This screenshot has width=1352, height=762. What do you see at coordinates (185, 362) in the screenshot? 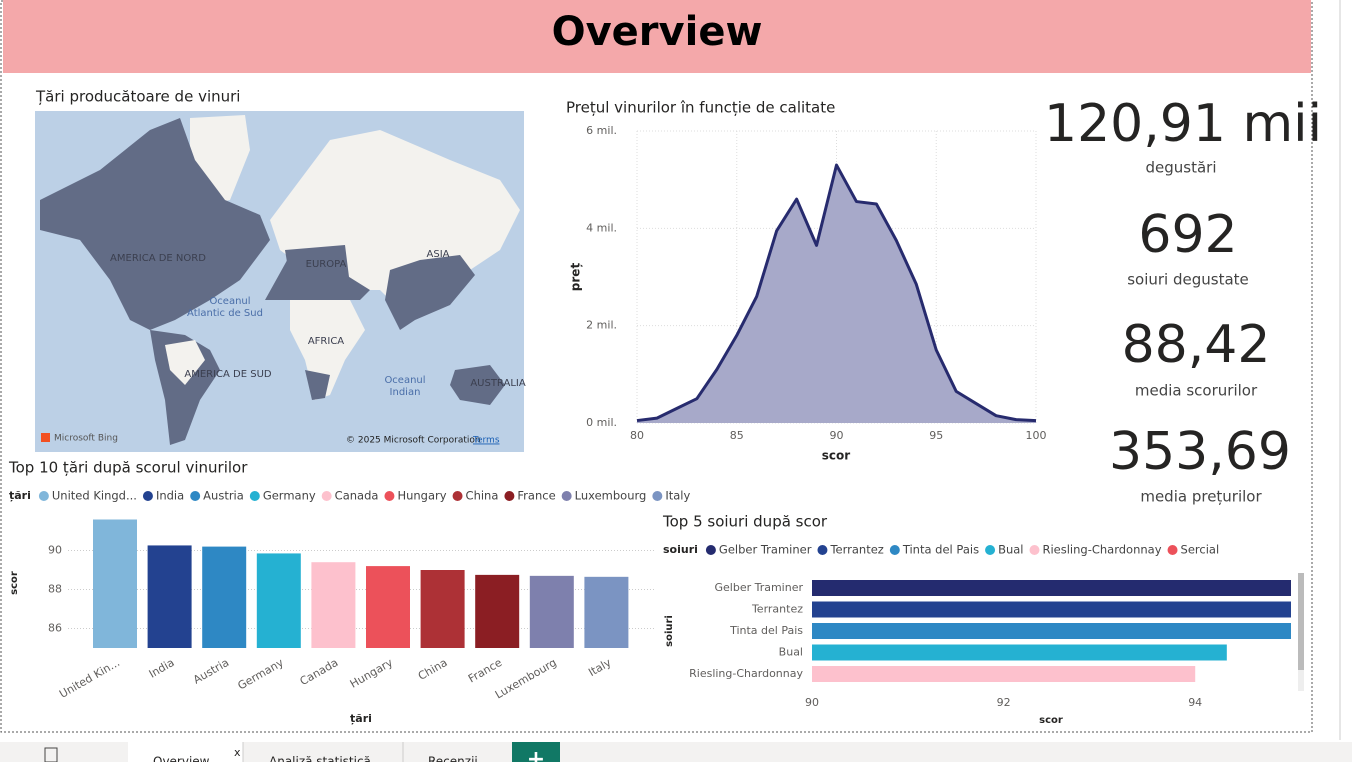
I see `map-land` at bounding box center [185, 362].